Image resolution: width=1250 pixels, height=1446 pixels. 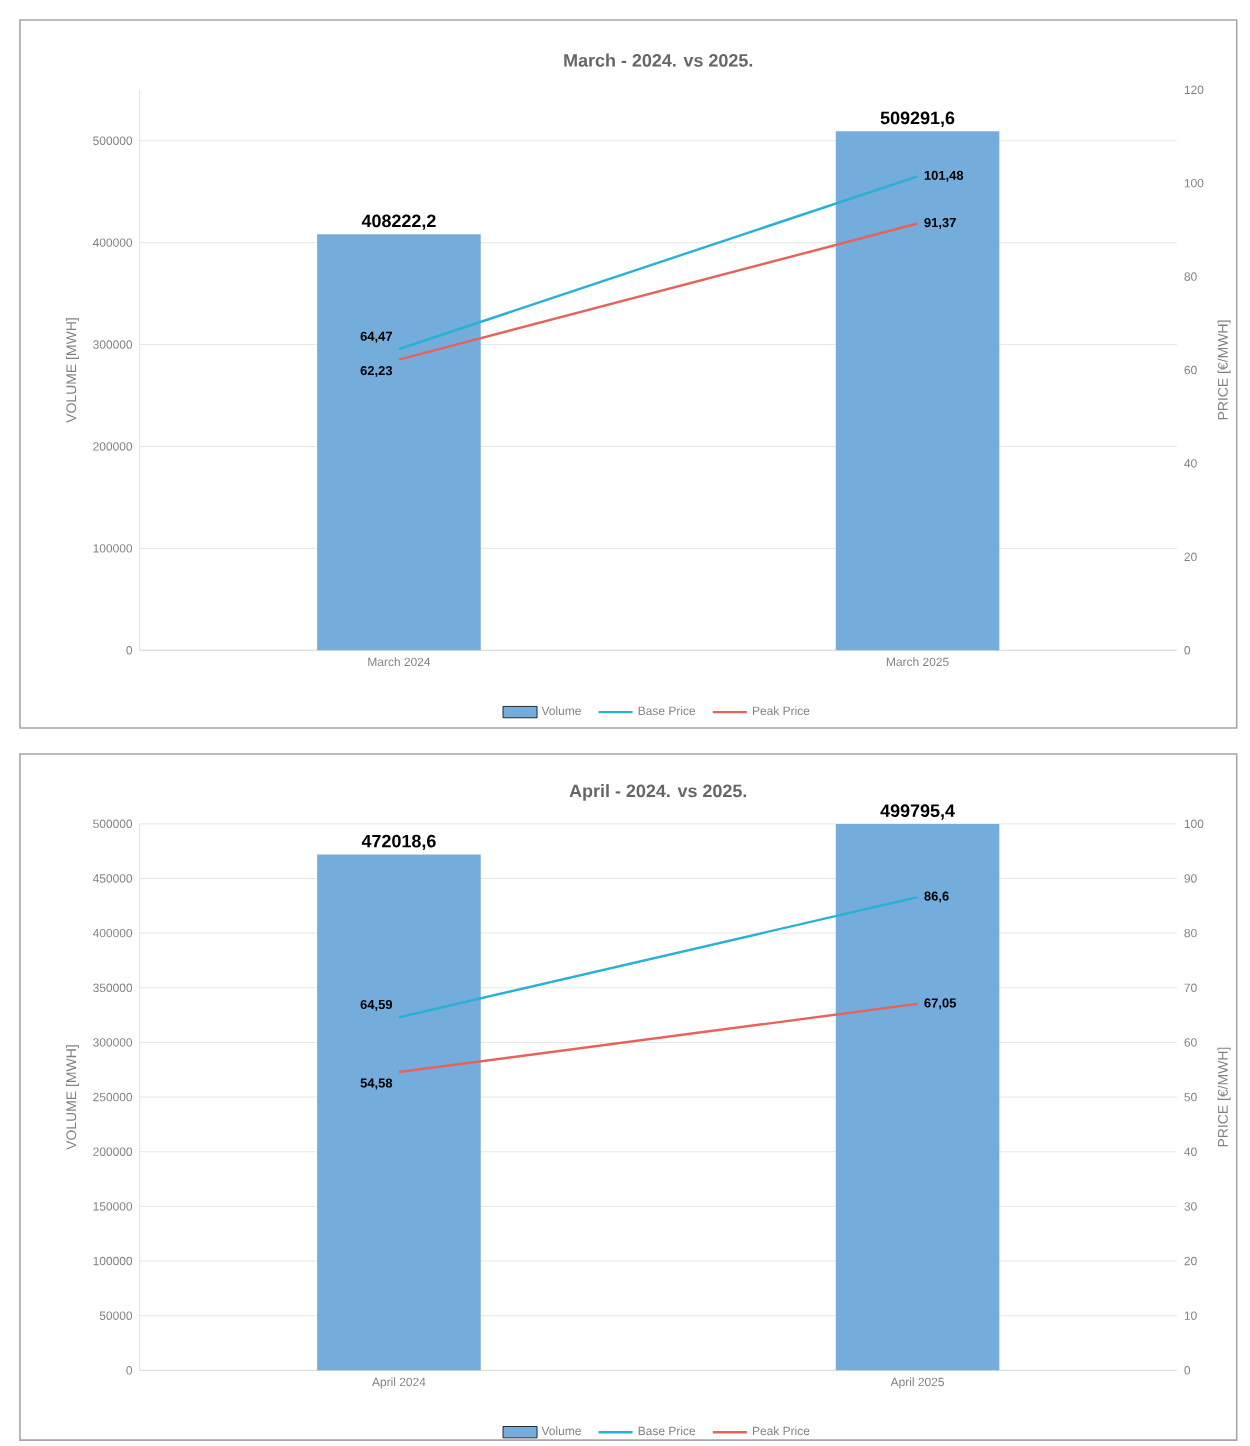 What do you see at coordinates (917, 119) in the screenshot?
I see `data-label: 509291,6` at bounding box center [917, 119].